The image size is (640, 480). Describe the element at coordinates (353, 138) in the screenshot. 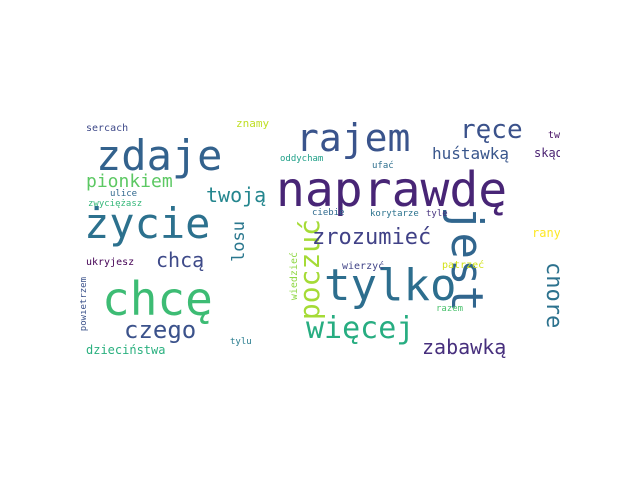

I see `word-rajem: rajem` at that location.